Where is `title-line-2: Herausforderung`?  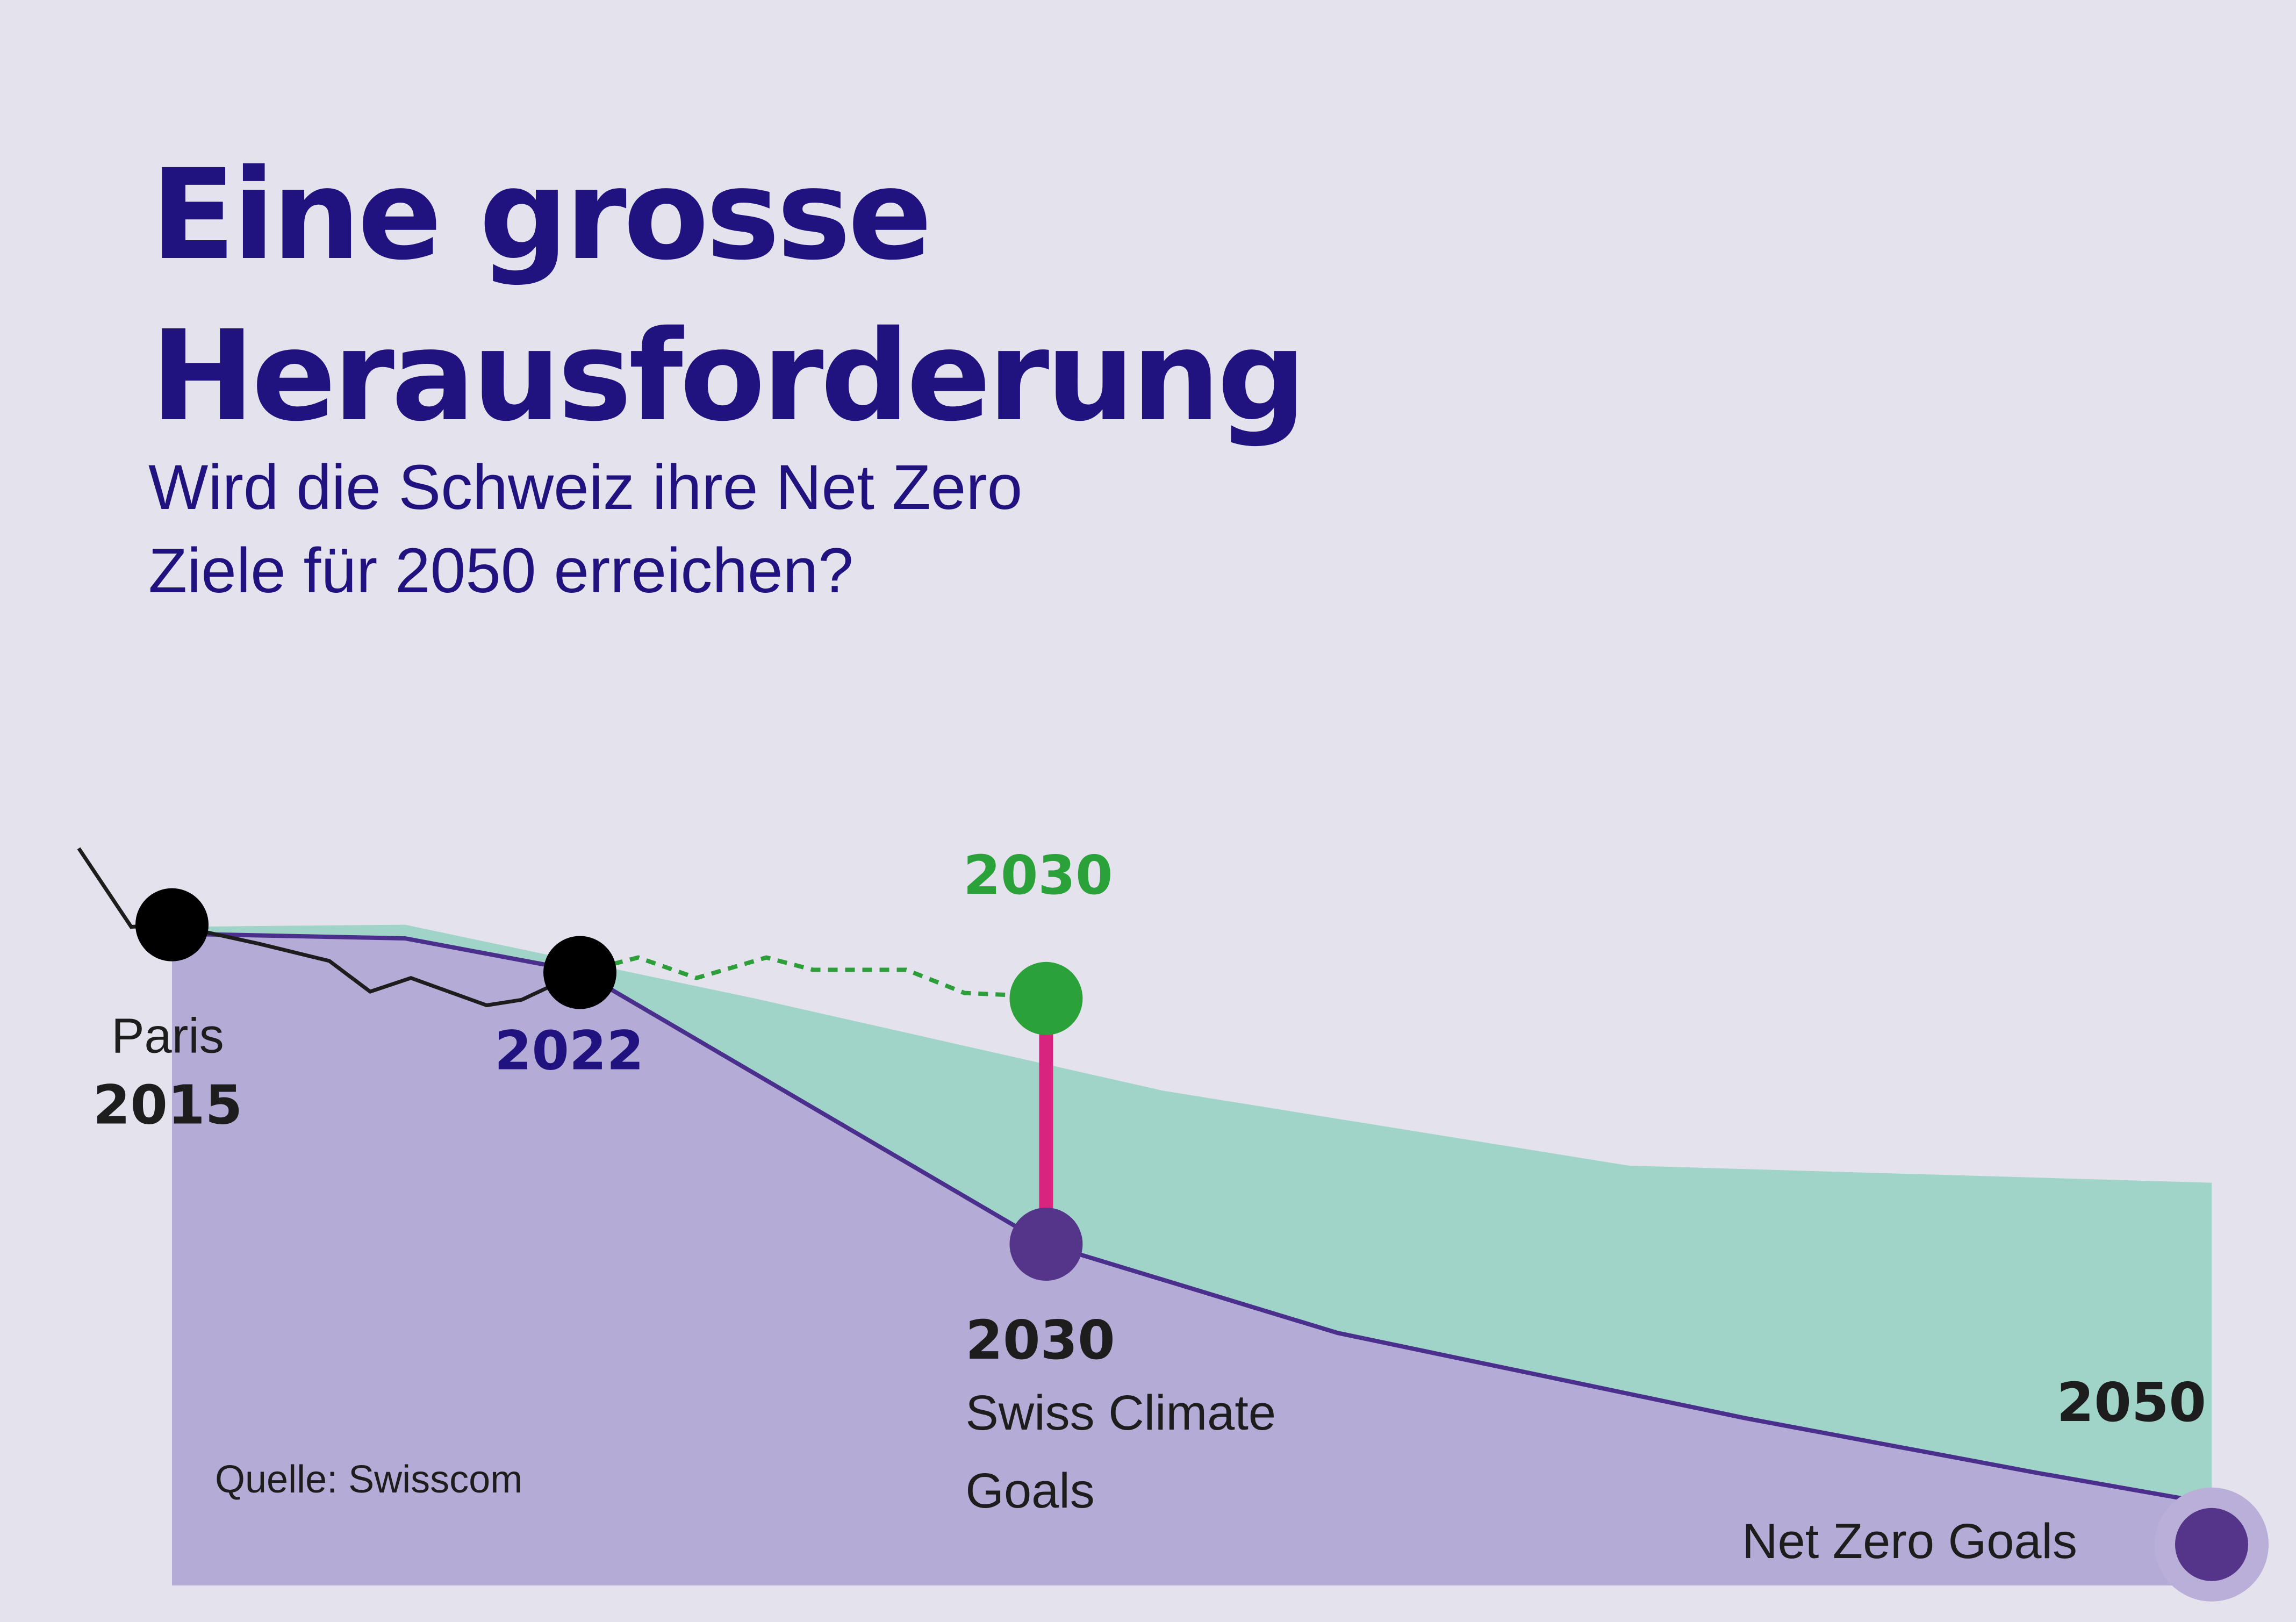 title-line-2: Herausforderung is located at coordinates (728, 376).